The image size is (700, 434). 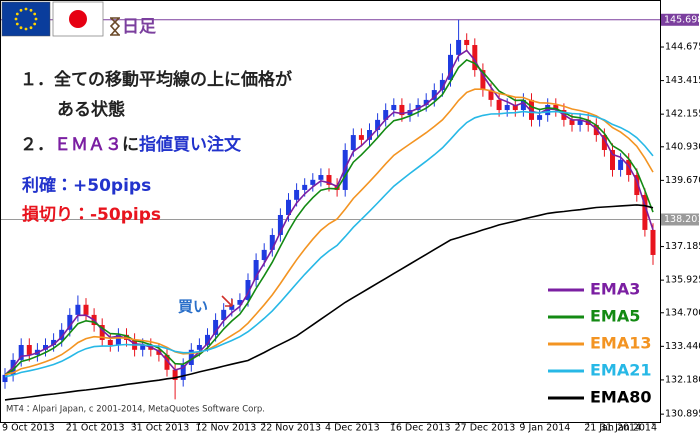 What do you see at coordinates (682, 280) in the screenshot?
I see `y-tick-label: 135.925` at bounding box center [682, 280].